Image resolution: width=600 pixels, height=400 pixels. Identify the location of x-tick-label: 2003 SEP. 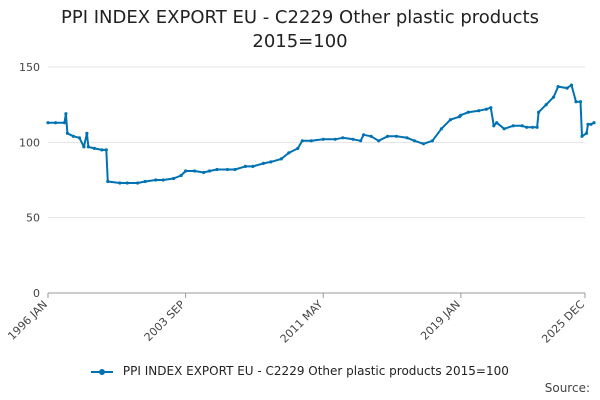
(165, 321).